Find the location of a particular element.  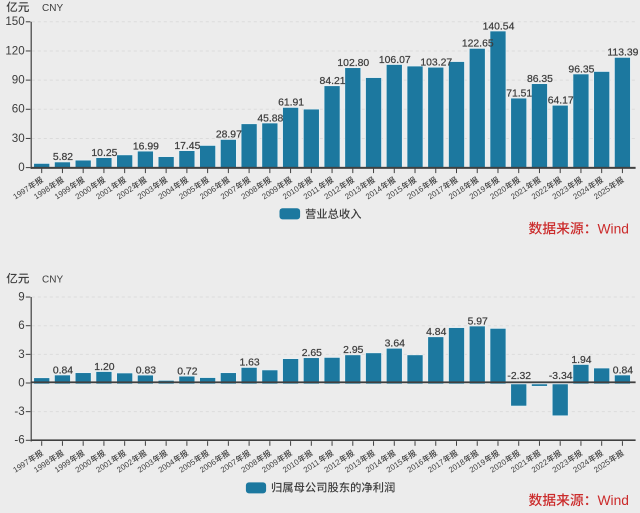

svg-text: 1.63 is located at coordinates (249, 363).